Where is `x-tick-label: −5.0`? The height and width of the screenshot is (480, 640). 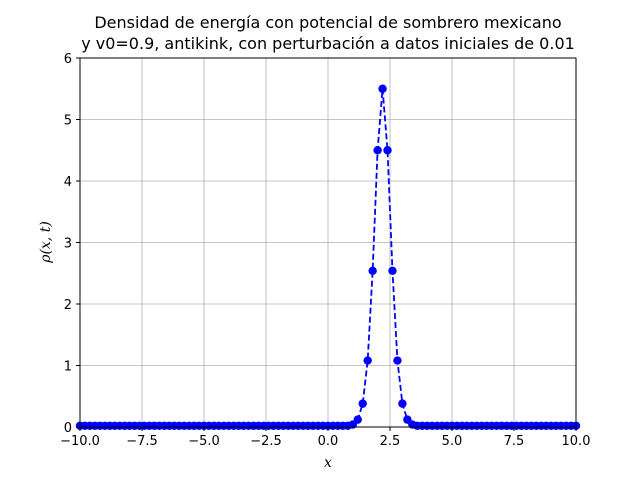
x-tick-label: −5.0 is located at coordinates (204, 441).